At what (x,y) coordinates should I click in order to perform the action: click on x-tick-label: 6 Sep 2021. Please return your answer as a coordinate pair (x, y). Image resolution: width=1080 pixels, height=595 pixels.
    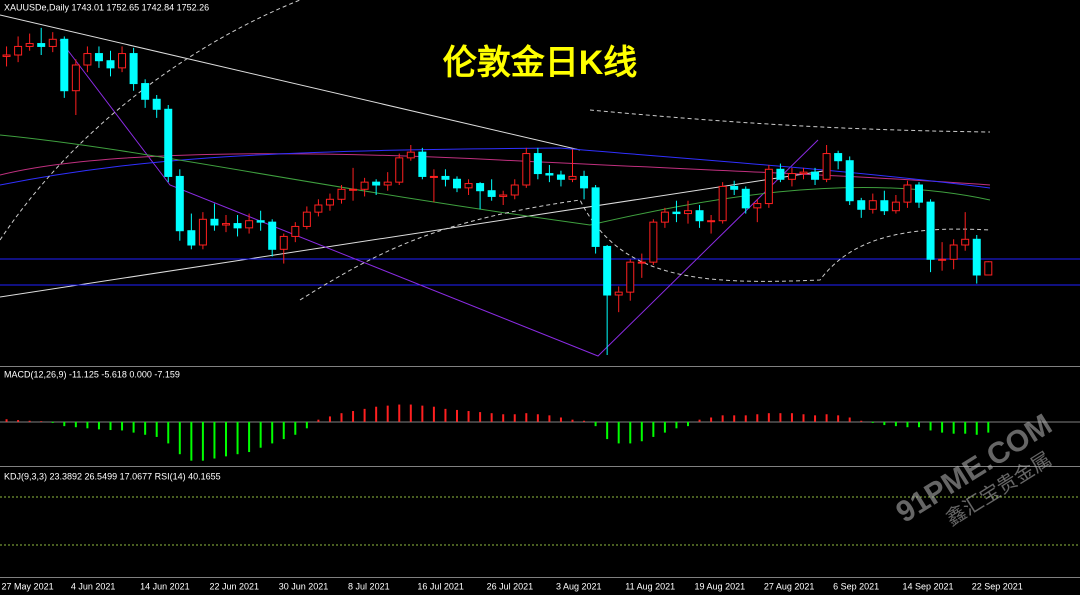
    Looking at the image, I should click on (856, 586).